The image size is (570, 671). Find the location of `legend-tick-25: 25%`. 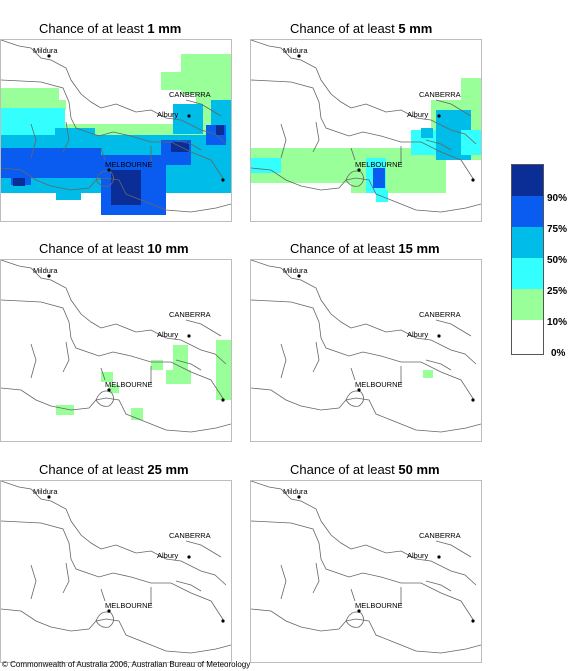

legend-tick-25: 25% is located at coordinates (557, 291).